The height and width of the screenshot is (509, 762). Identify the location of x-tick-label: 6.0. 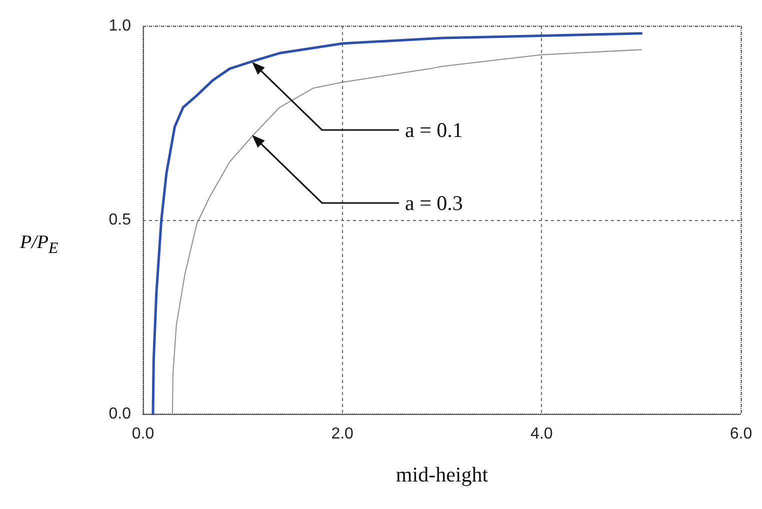
(741, 434).